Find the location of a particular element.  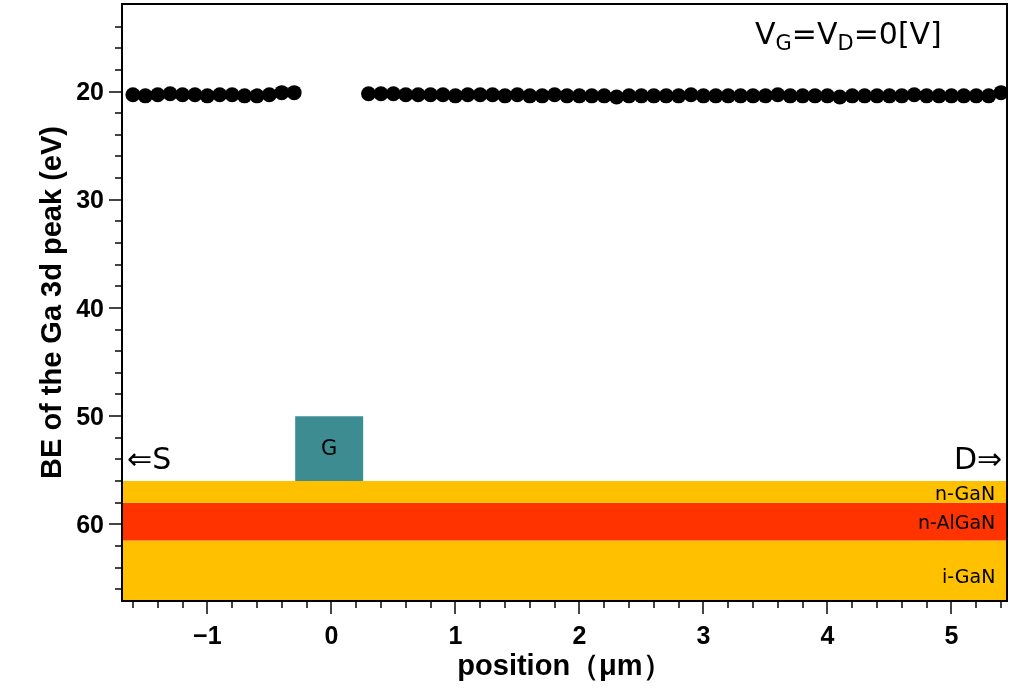

x-tick-label: 4 is located at coordinates (827, 635).